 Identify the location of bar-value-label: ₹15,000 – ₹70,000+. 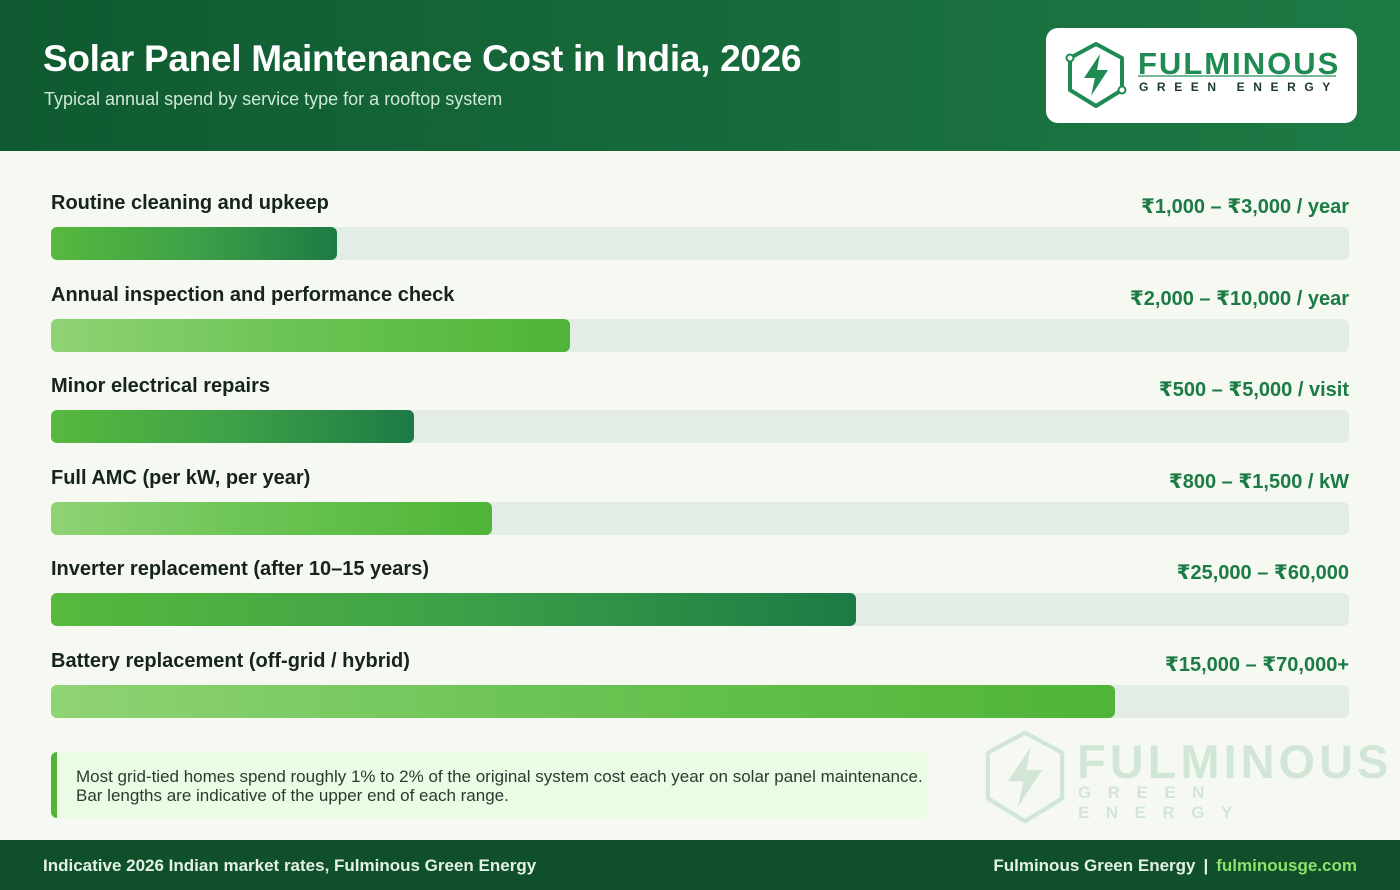
(1256, 664).